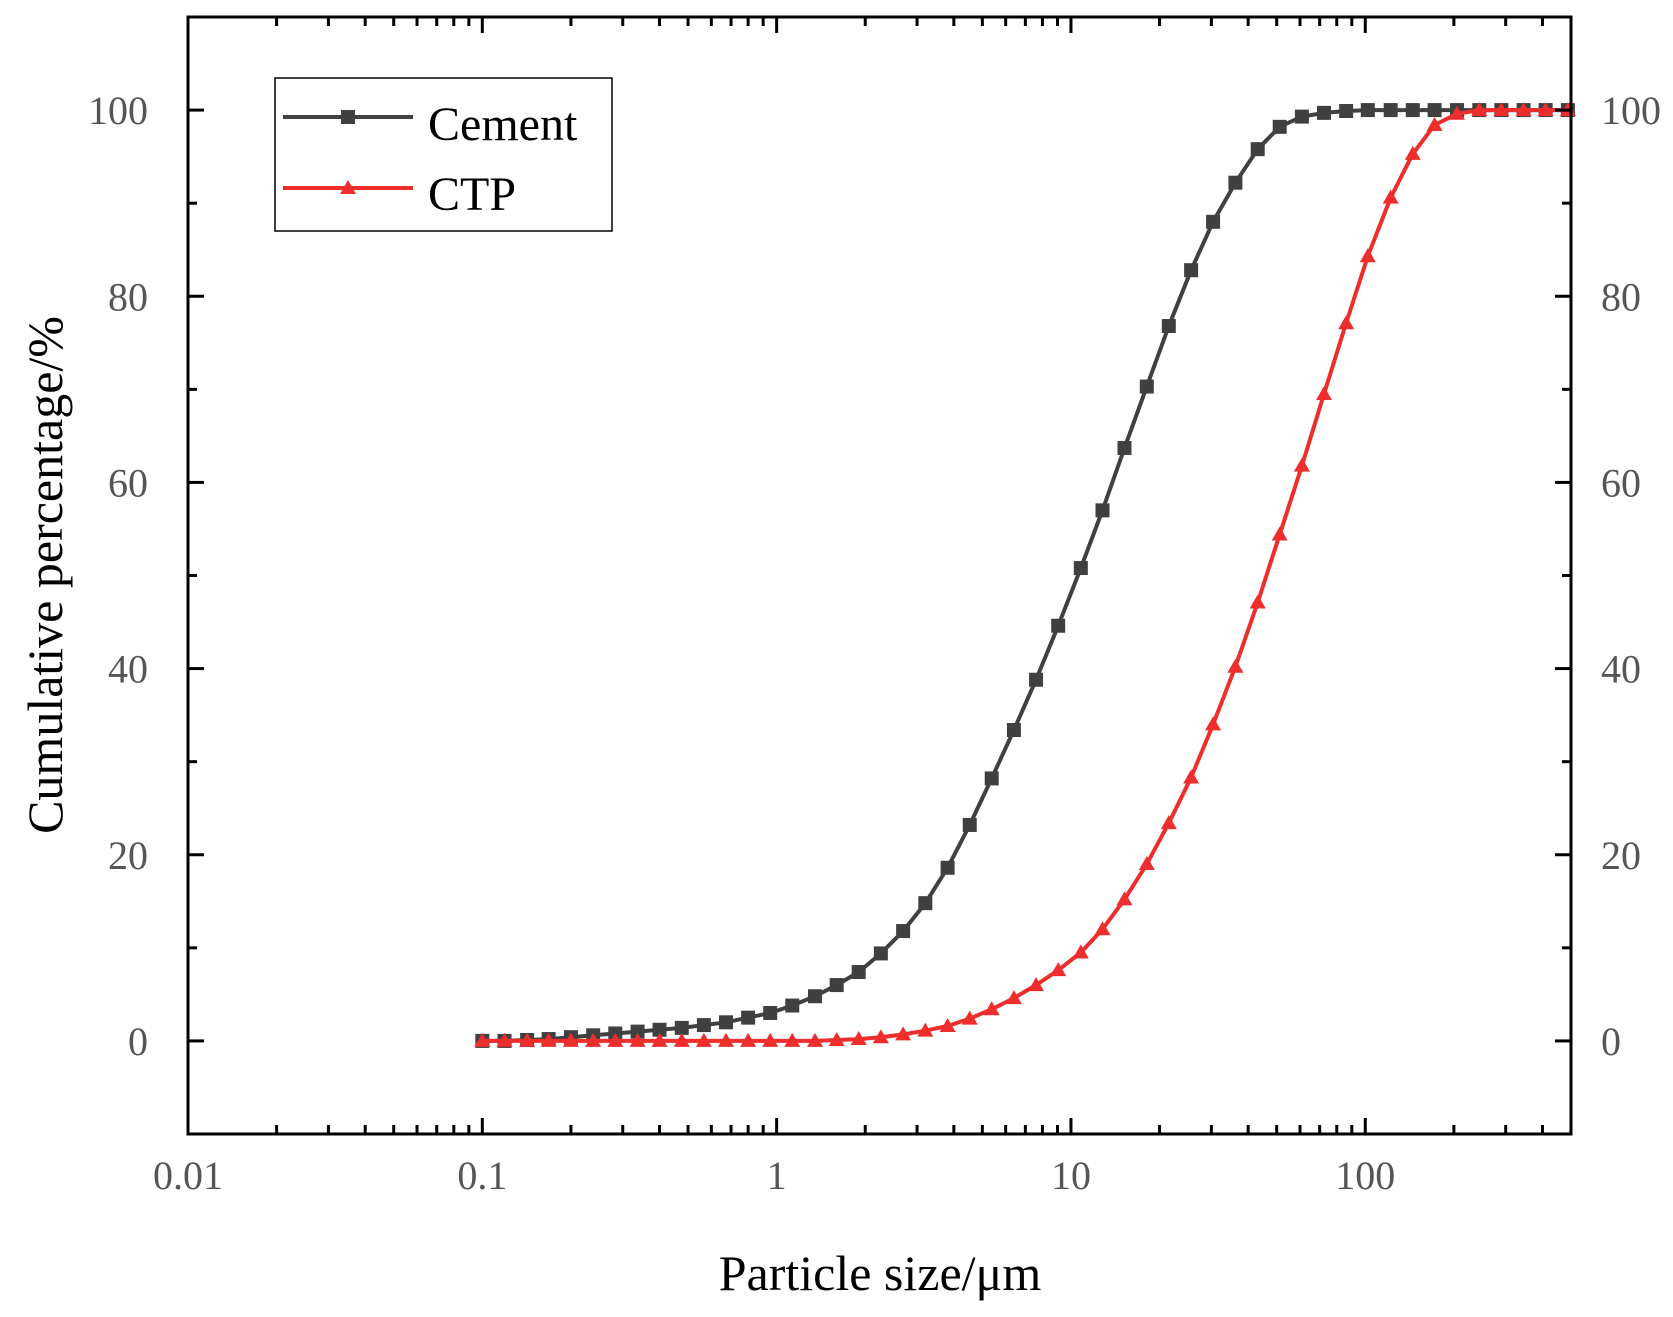 The height and width of the screenshot is (1317, 1673). What do you see at coordinates (443, 154) in the screenshot?
I see `legend-box` at bounding box center [443, 154].